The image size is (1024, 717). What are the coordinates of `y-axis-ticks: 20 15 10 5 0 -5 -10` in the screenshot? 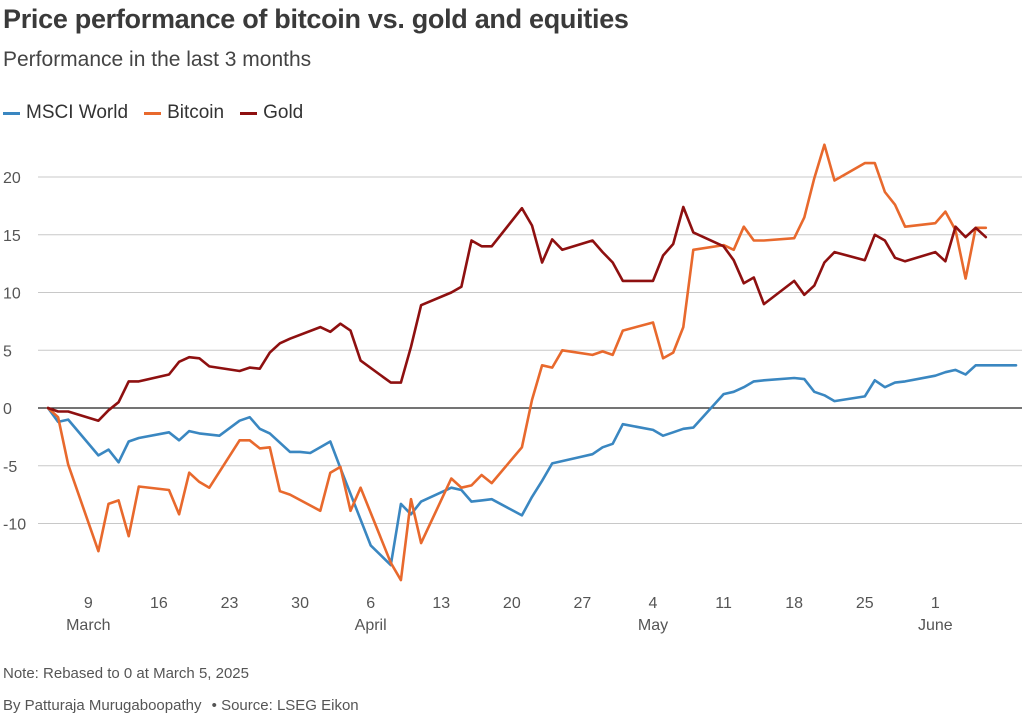 It's located at (14, 352).